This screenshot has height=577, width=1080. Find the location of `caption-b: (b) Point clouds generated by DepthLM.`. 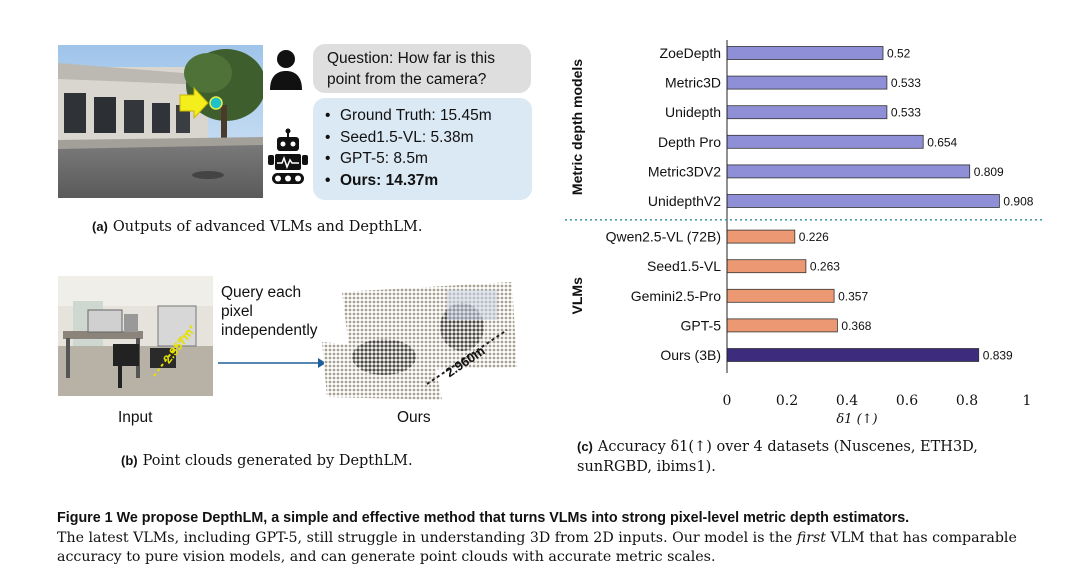

caption-b: (b) Point clouds generated by DepthLM. is located at coordinates (267, 461).